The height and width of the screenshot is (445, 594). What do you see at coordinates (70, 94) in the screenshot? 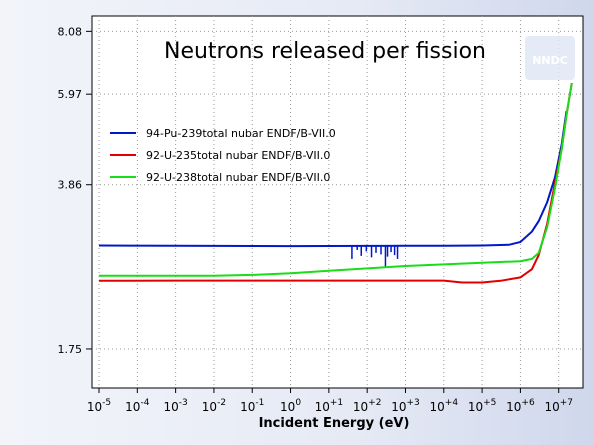
I see `y-tick-label: 5.97` at bounding box center [70, 94].